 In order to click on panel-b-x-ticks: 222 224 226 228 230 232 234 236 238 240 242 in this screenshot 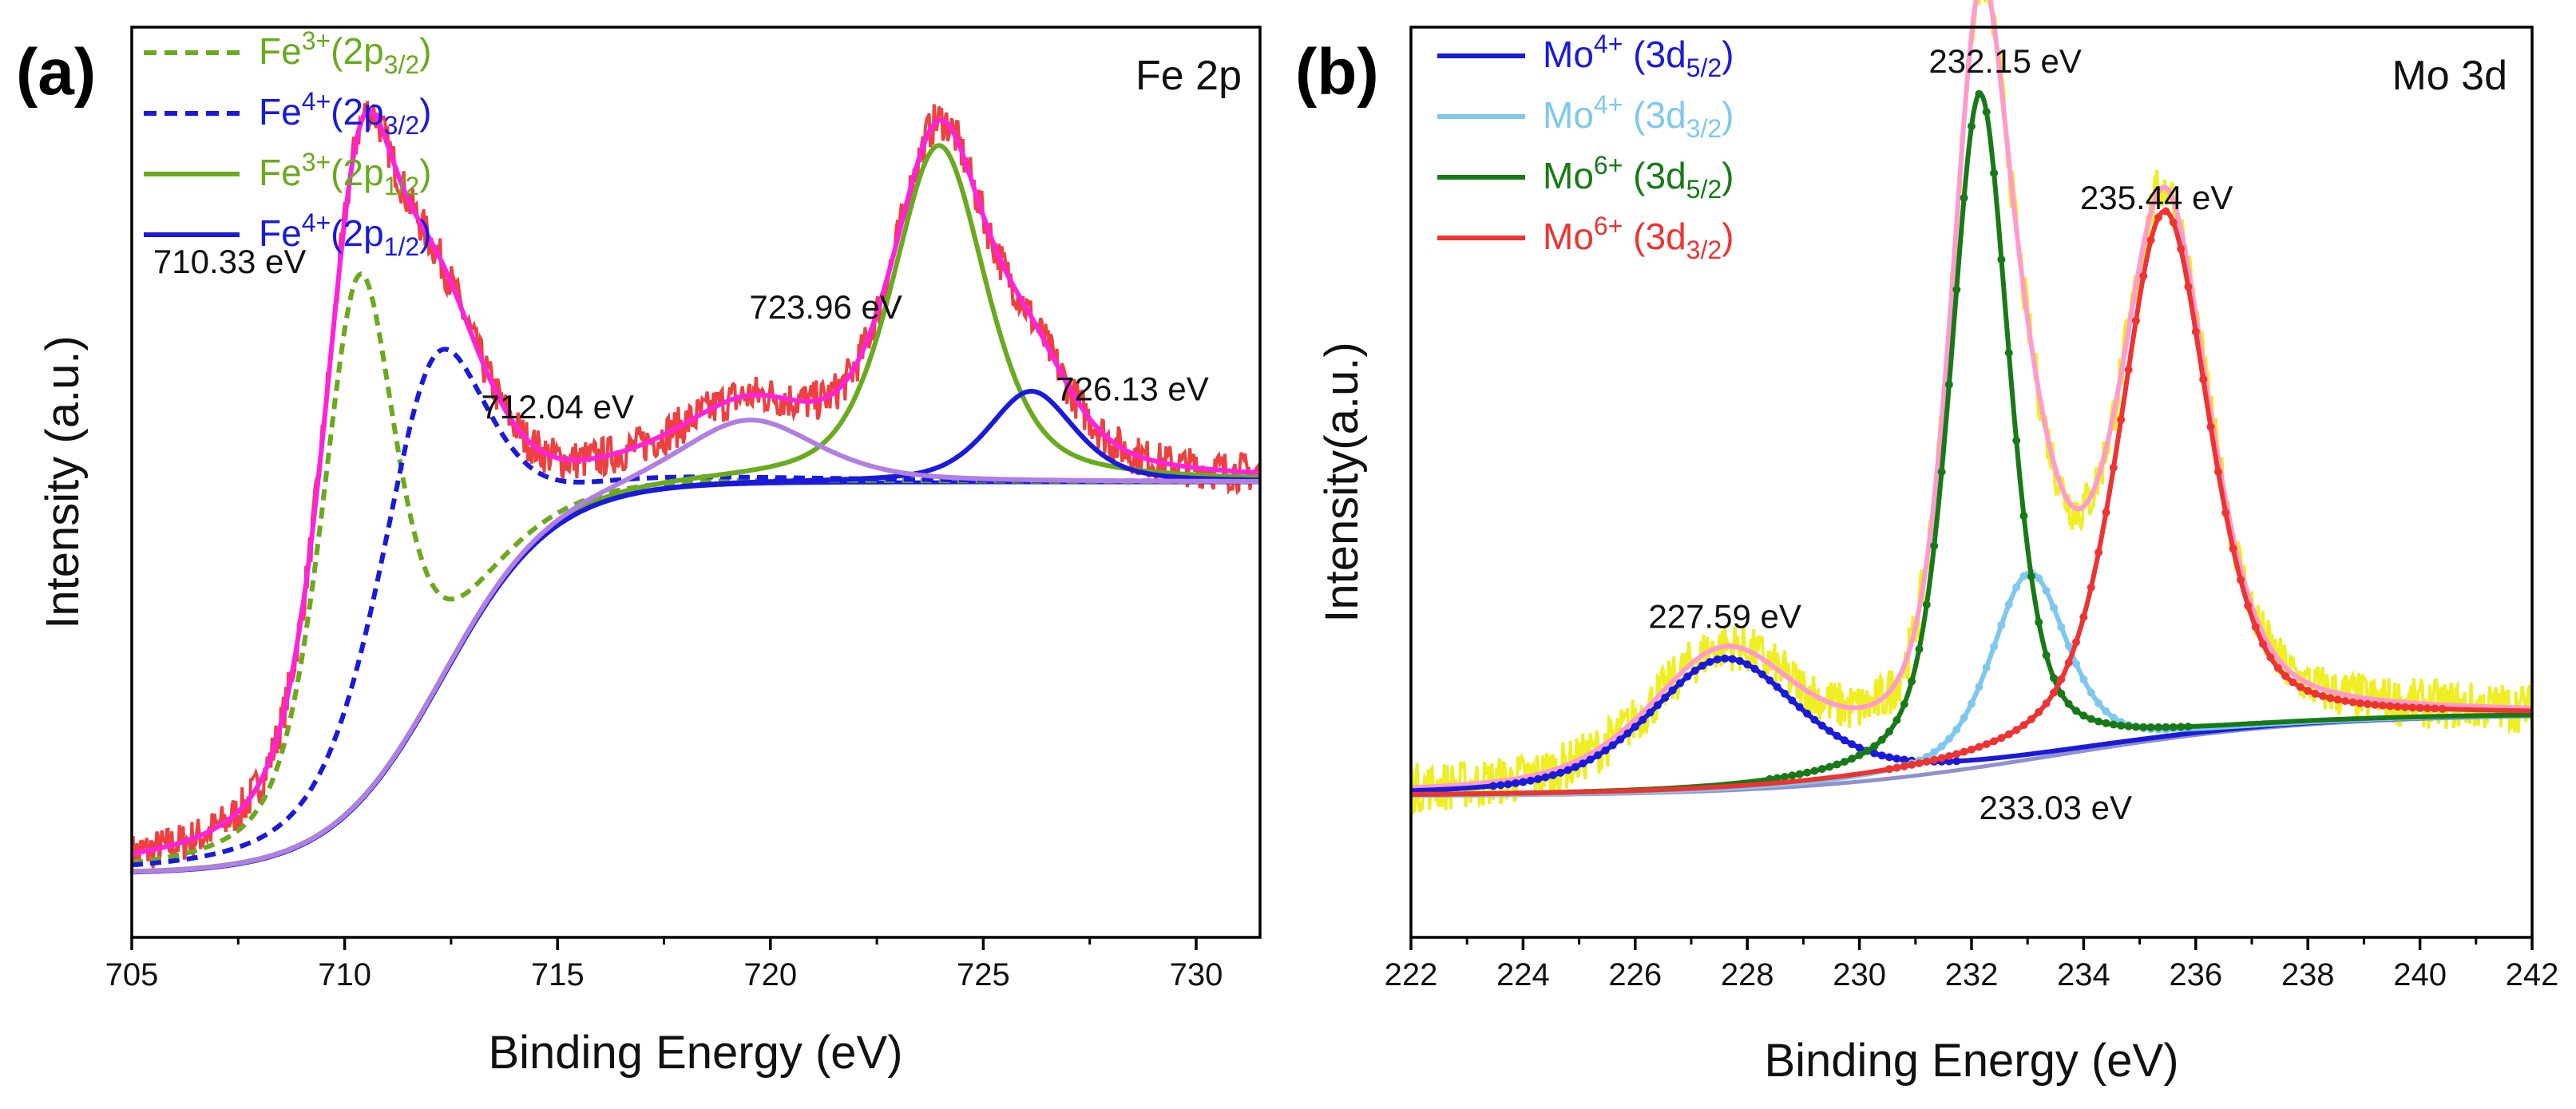, I will do `click(1971, 964)`.